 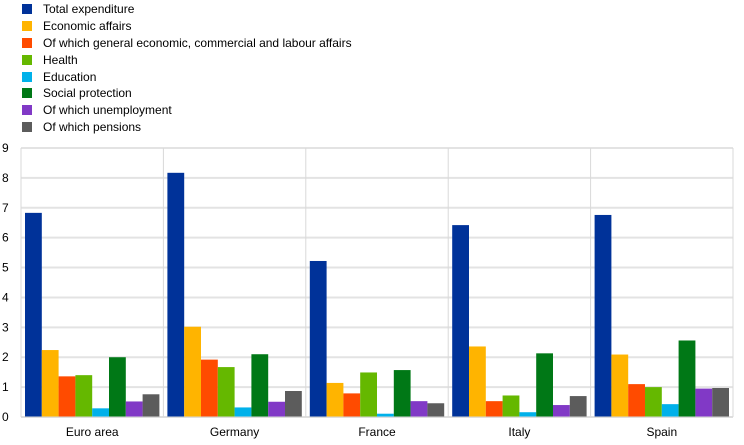 I want to click on legend-label: Education, so click(x=70, y=76).